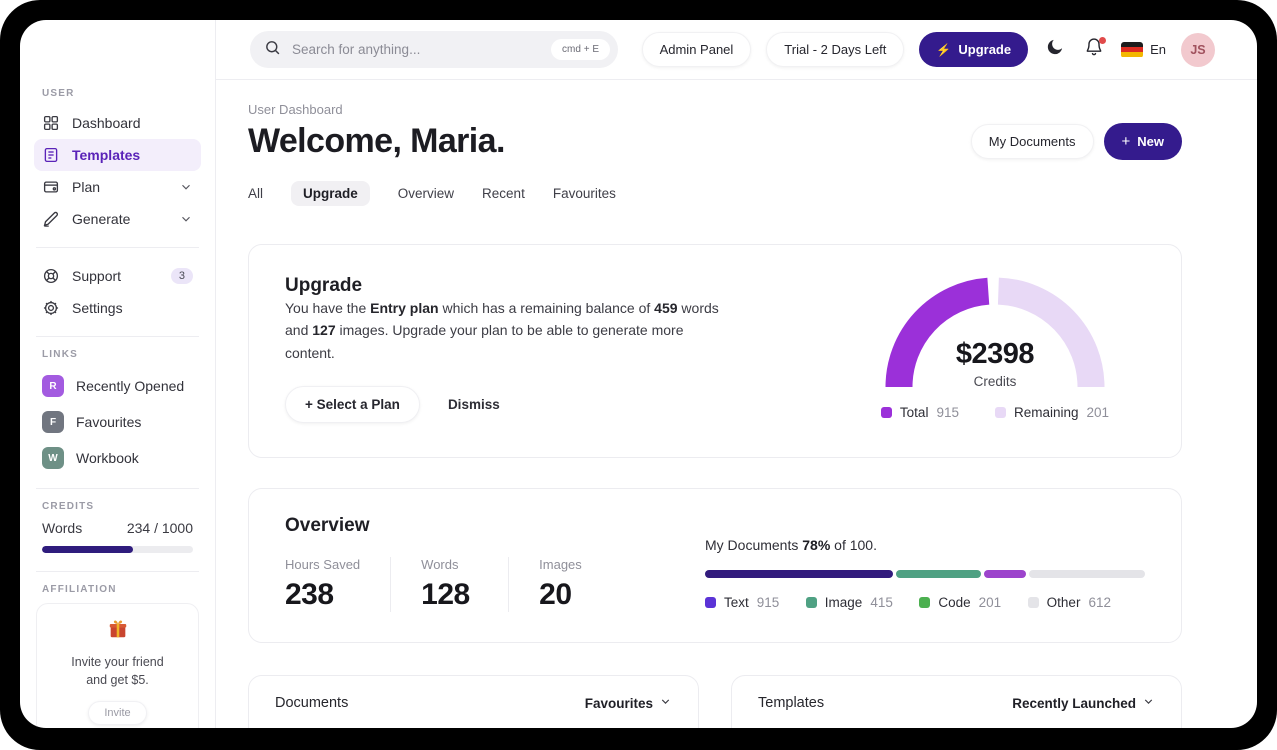 The width and height of the screenshot is (1277, 750). I want to click on sidebar: USER Dashboard Templates Plan, so click(118, 374).